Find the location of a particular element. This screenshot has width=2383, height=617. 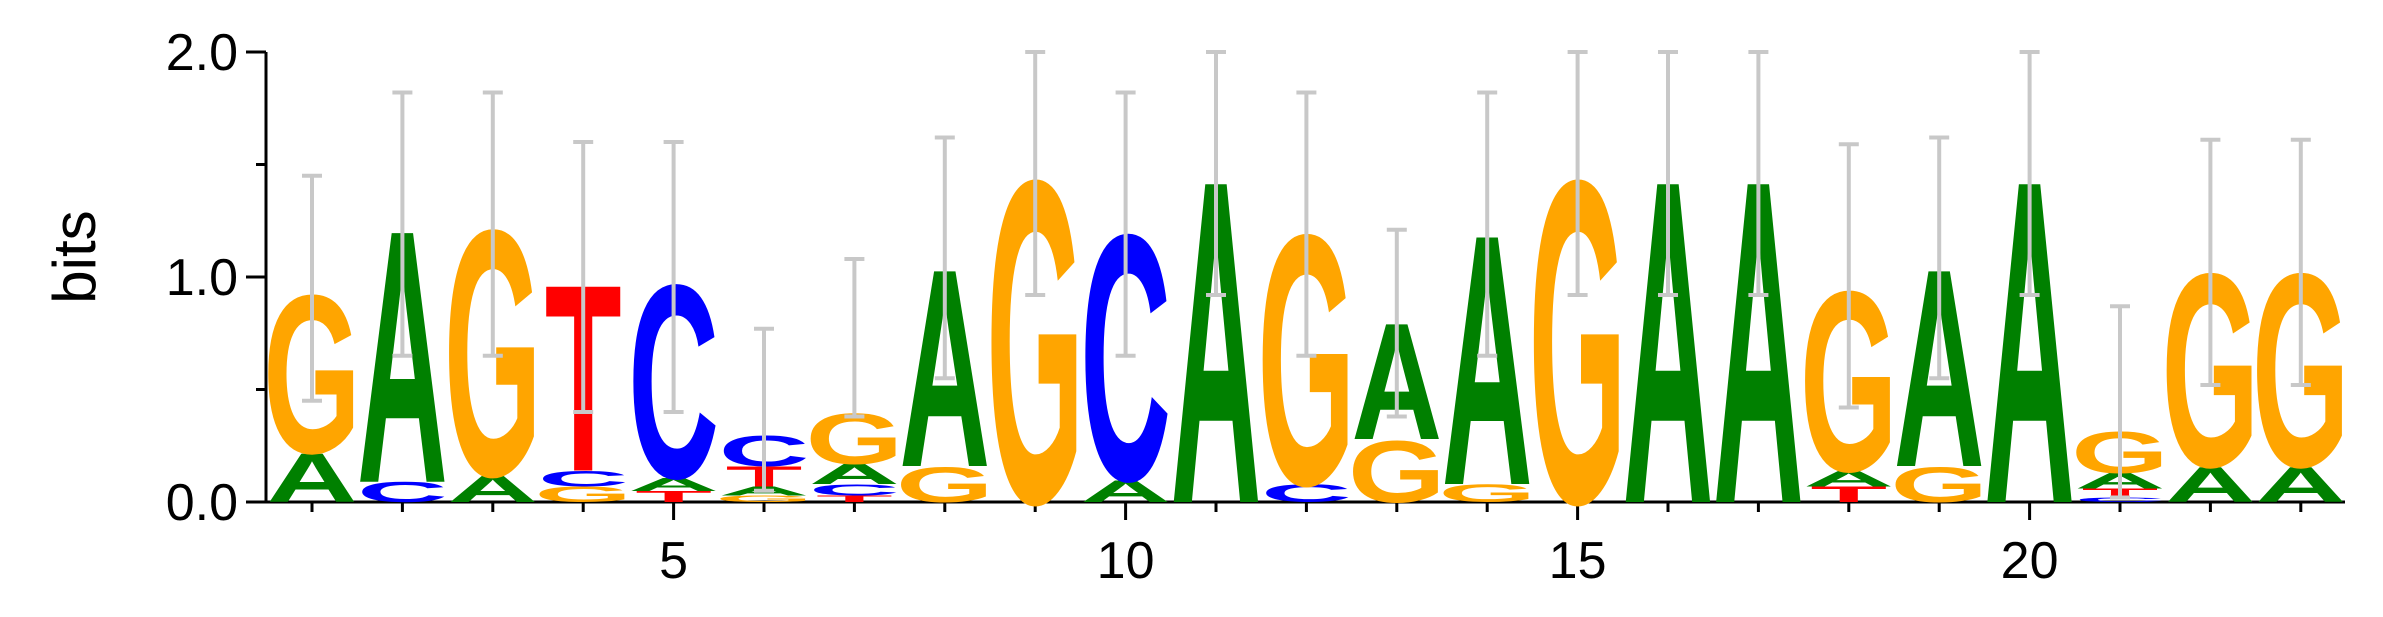

y-tick-label: 0.0 is located at coordinates (202, 503).